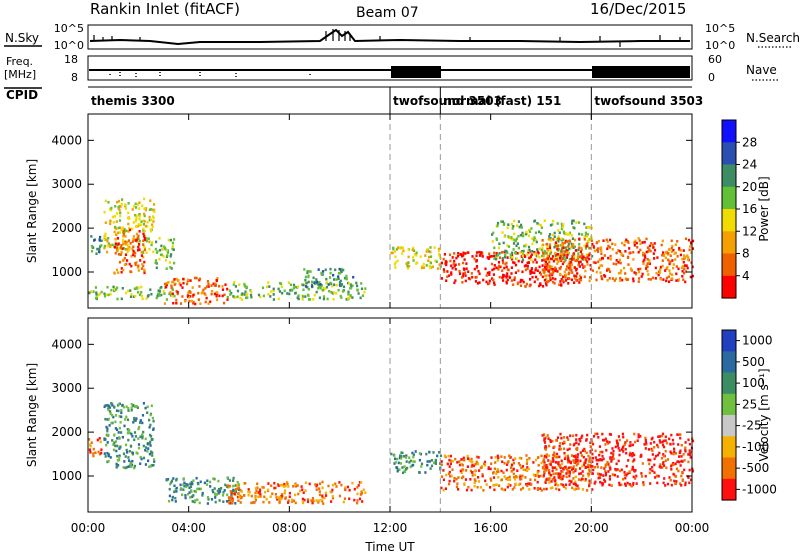  What do you see at coordinates (749, 142) in the screenshot?
I see `colorbar-tick-label: 28` at bounding box center [749, 142].